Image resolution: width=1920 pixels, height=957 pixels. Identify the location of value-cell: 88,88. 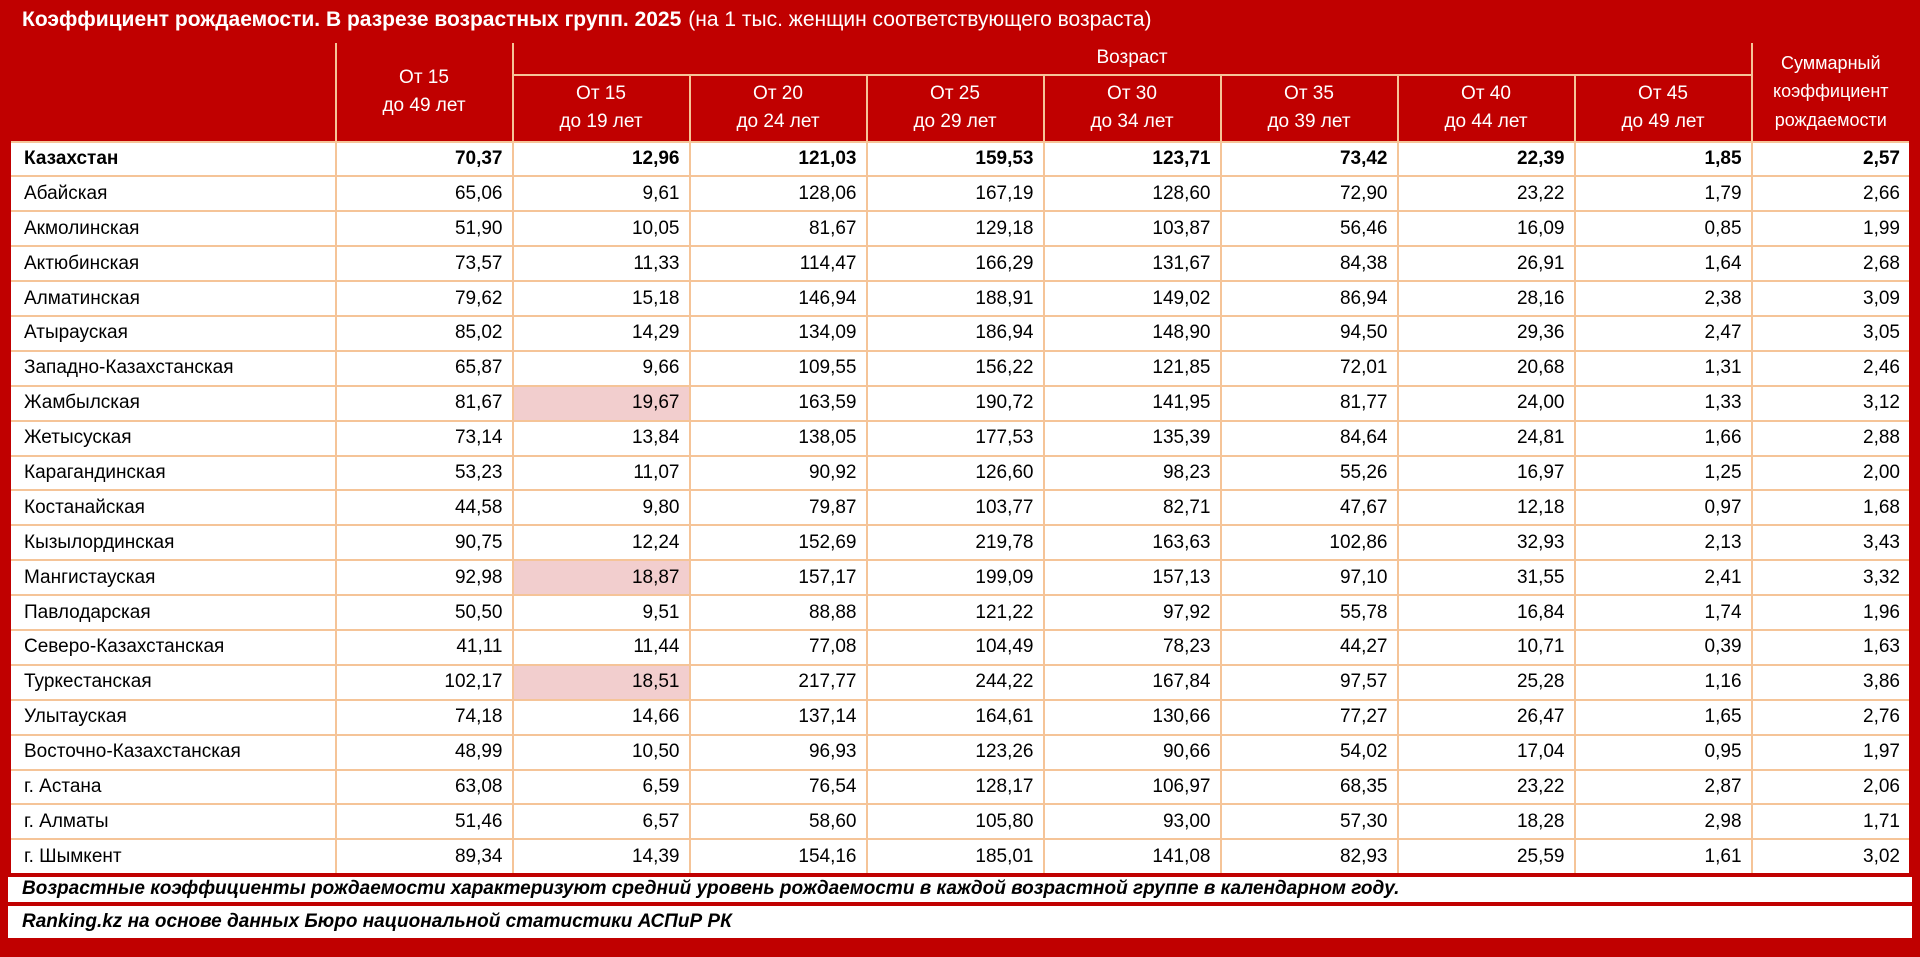
(778, 612).